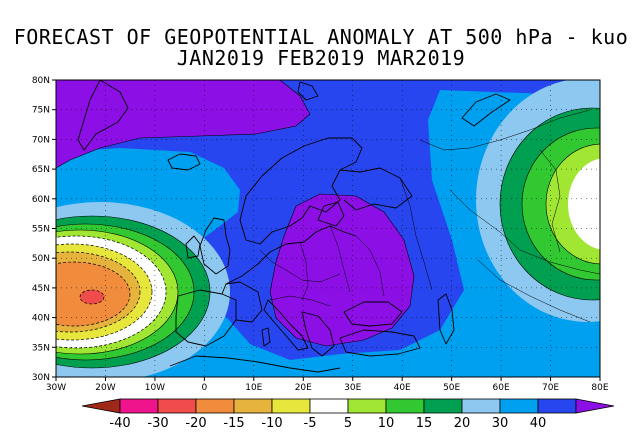  Describe the element at coordinates (462, 423) in the screenshot. I see `colorbar-label: 20` at that location.